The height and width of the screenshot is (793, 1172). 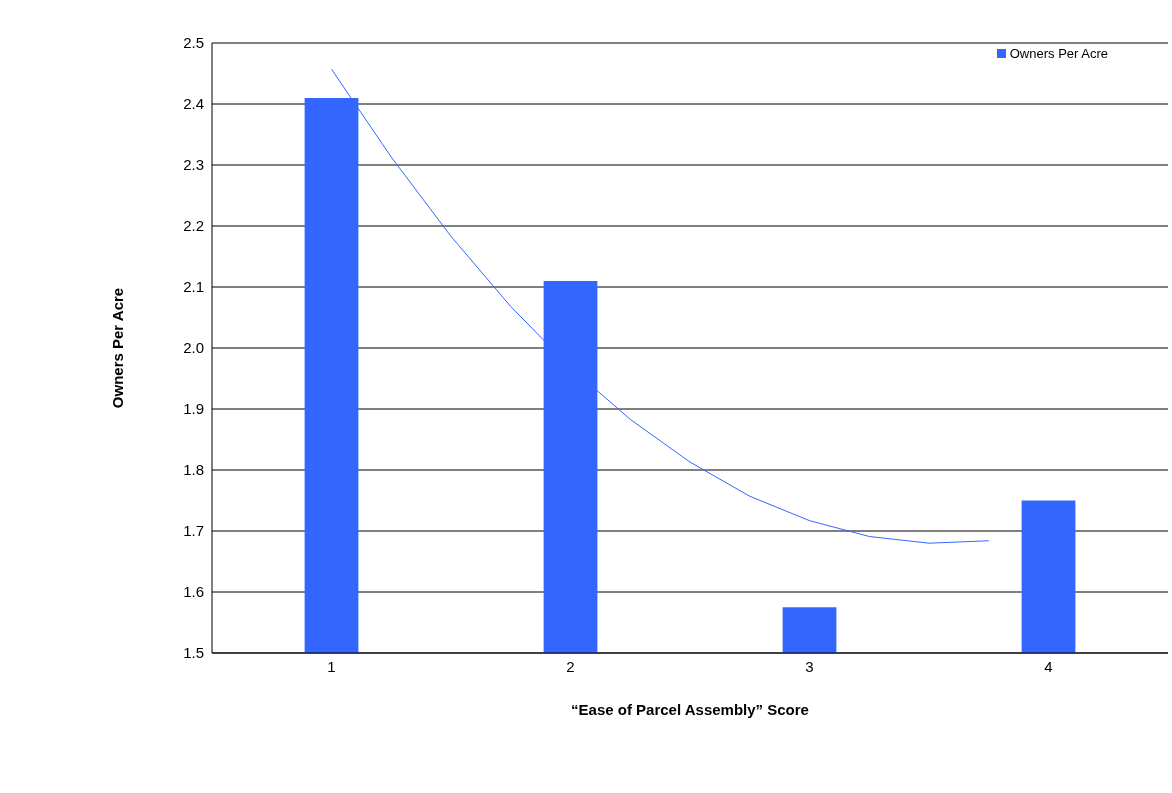 What do you see at coordinates (331, 666) in the screenshot?
I see `x-tick-label: 1` at bounding box center [331, 666].